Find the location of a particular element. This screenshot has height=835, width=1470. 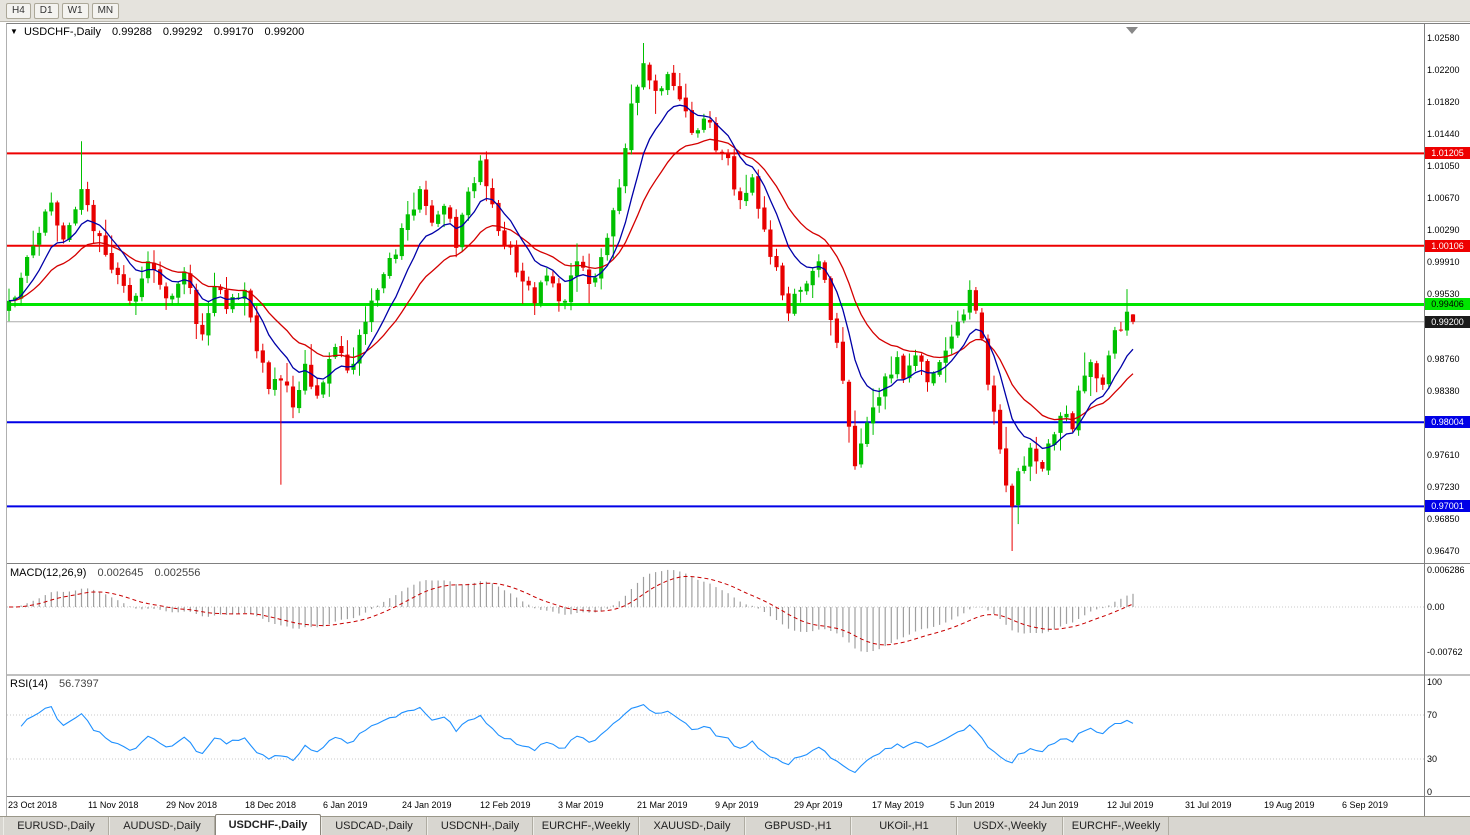

time-axis-label: 31 Jul 2019 is located at coordinates (1208, 805).